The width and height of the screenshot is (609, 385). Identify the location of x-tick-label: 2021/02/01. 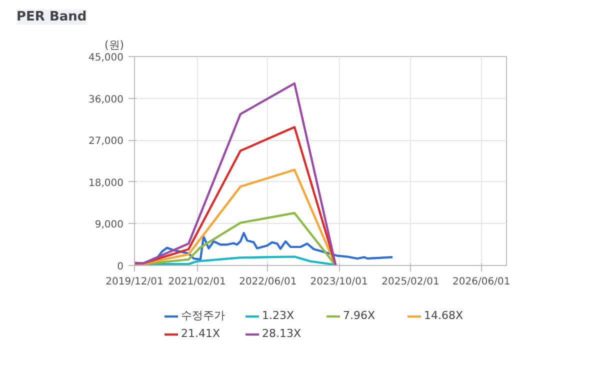
(197, 282).